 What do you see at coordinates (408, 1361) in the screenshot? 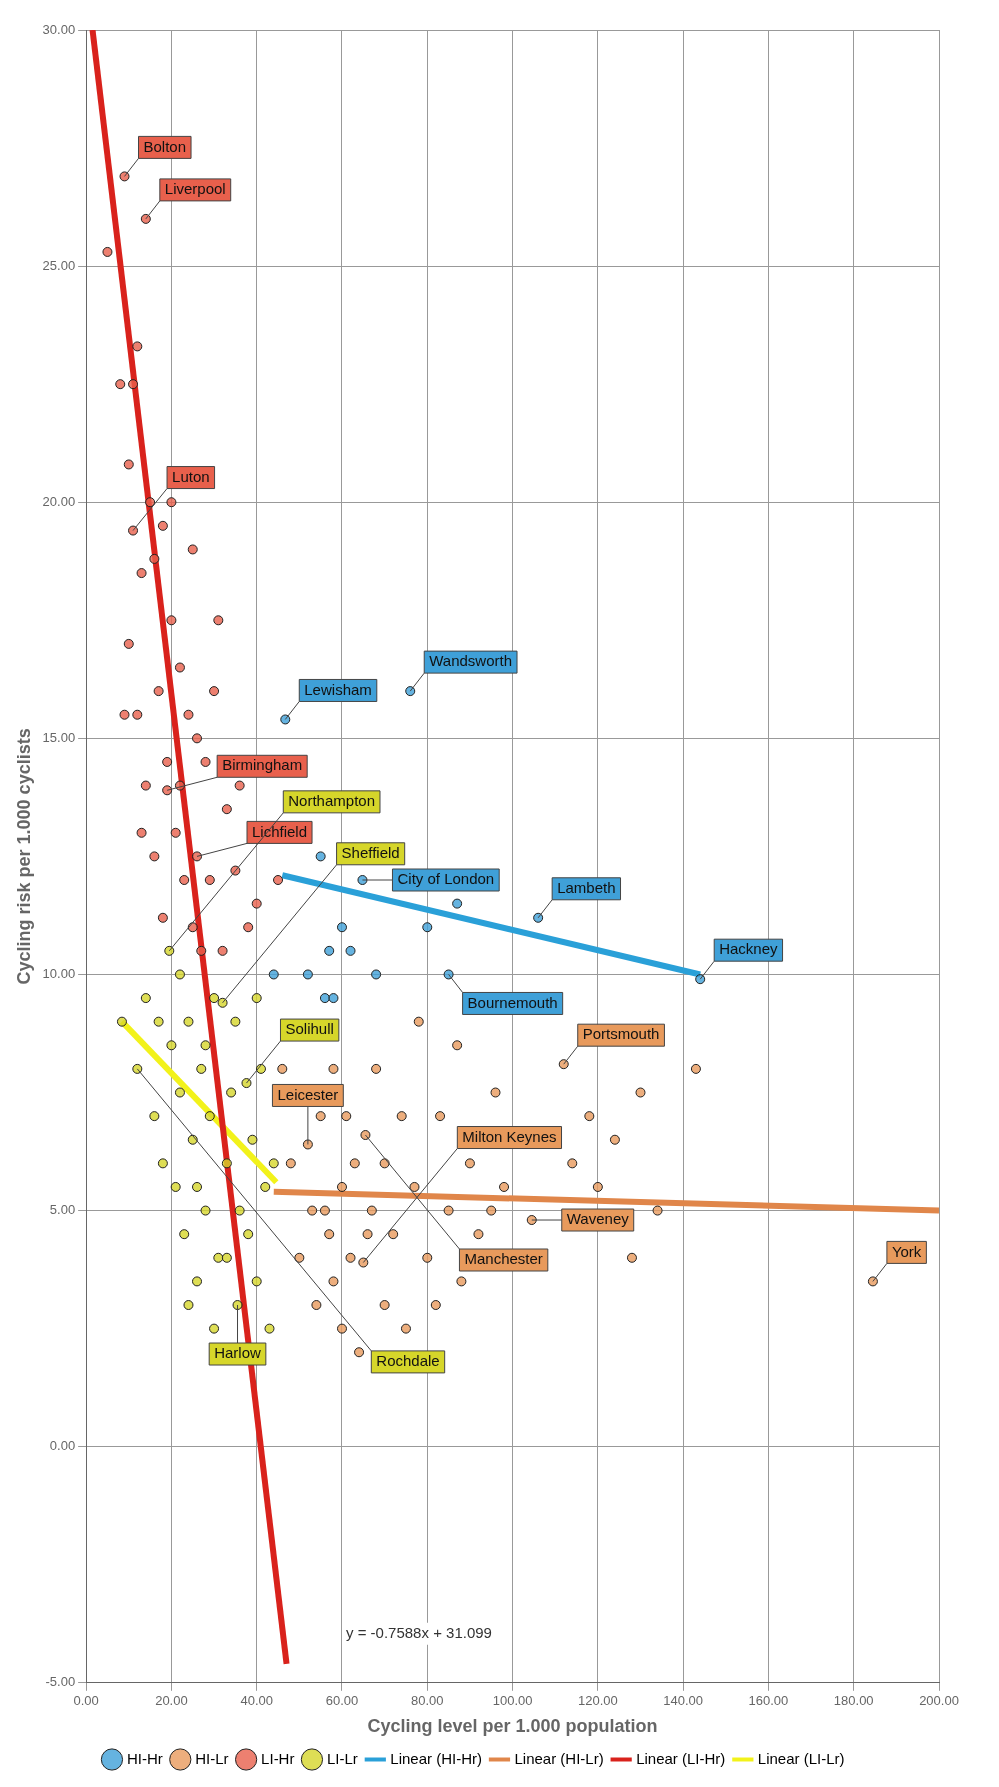
I see `annotation: Rochdale` at bounding box center [408, 1361].